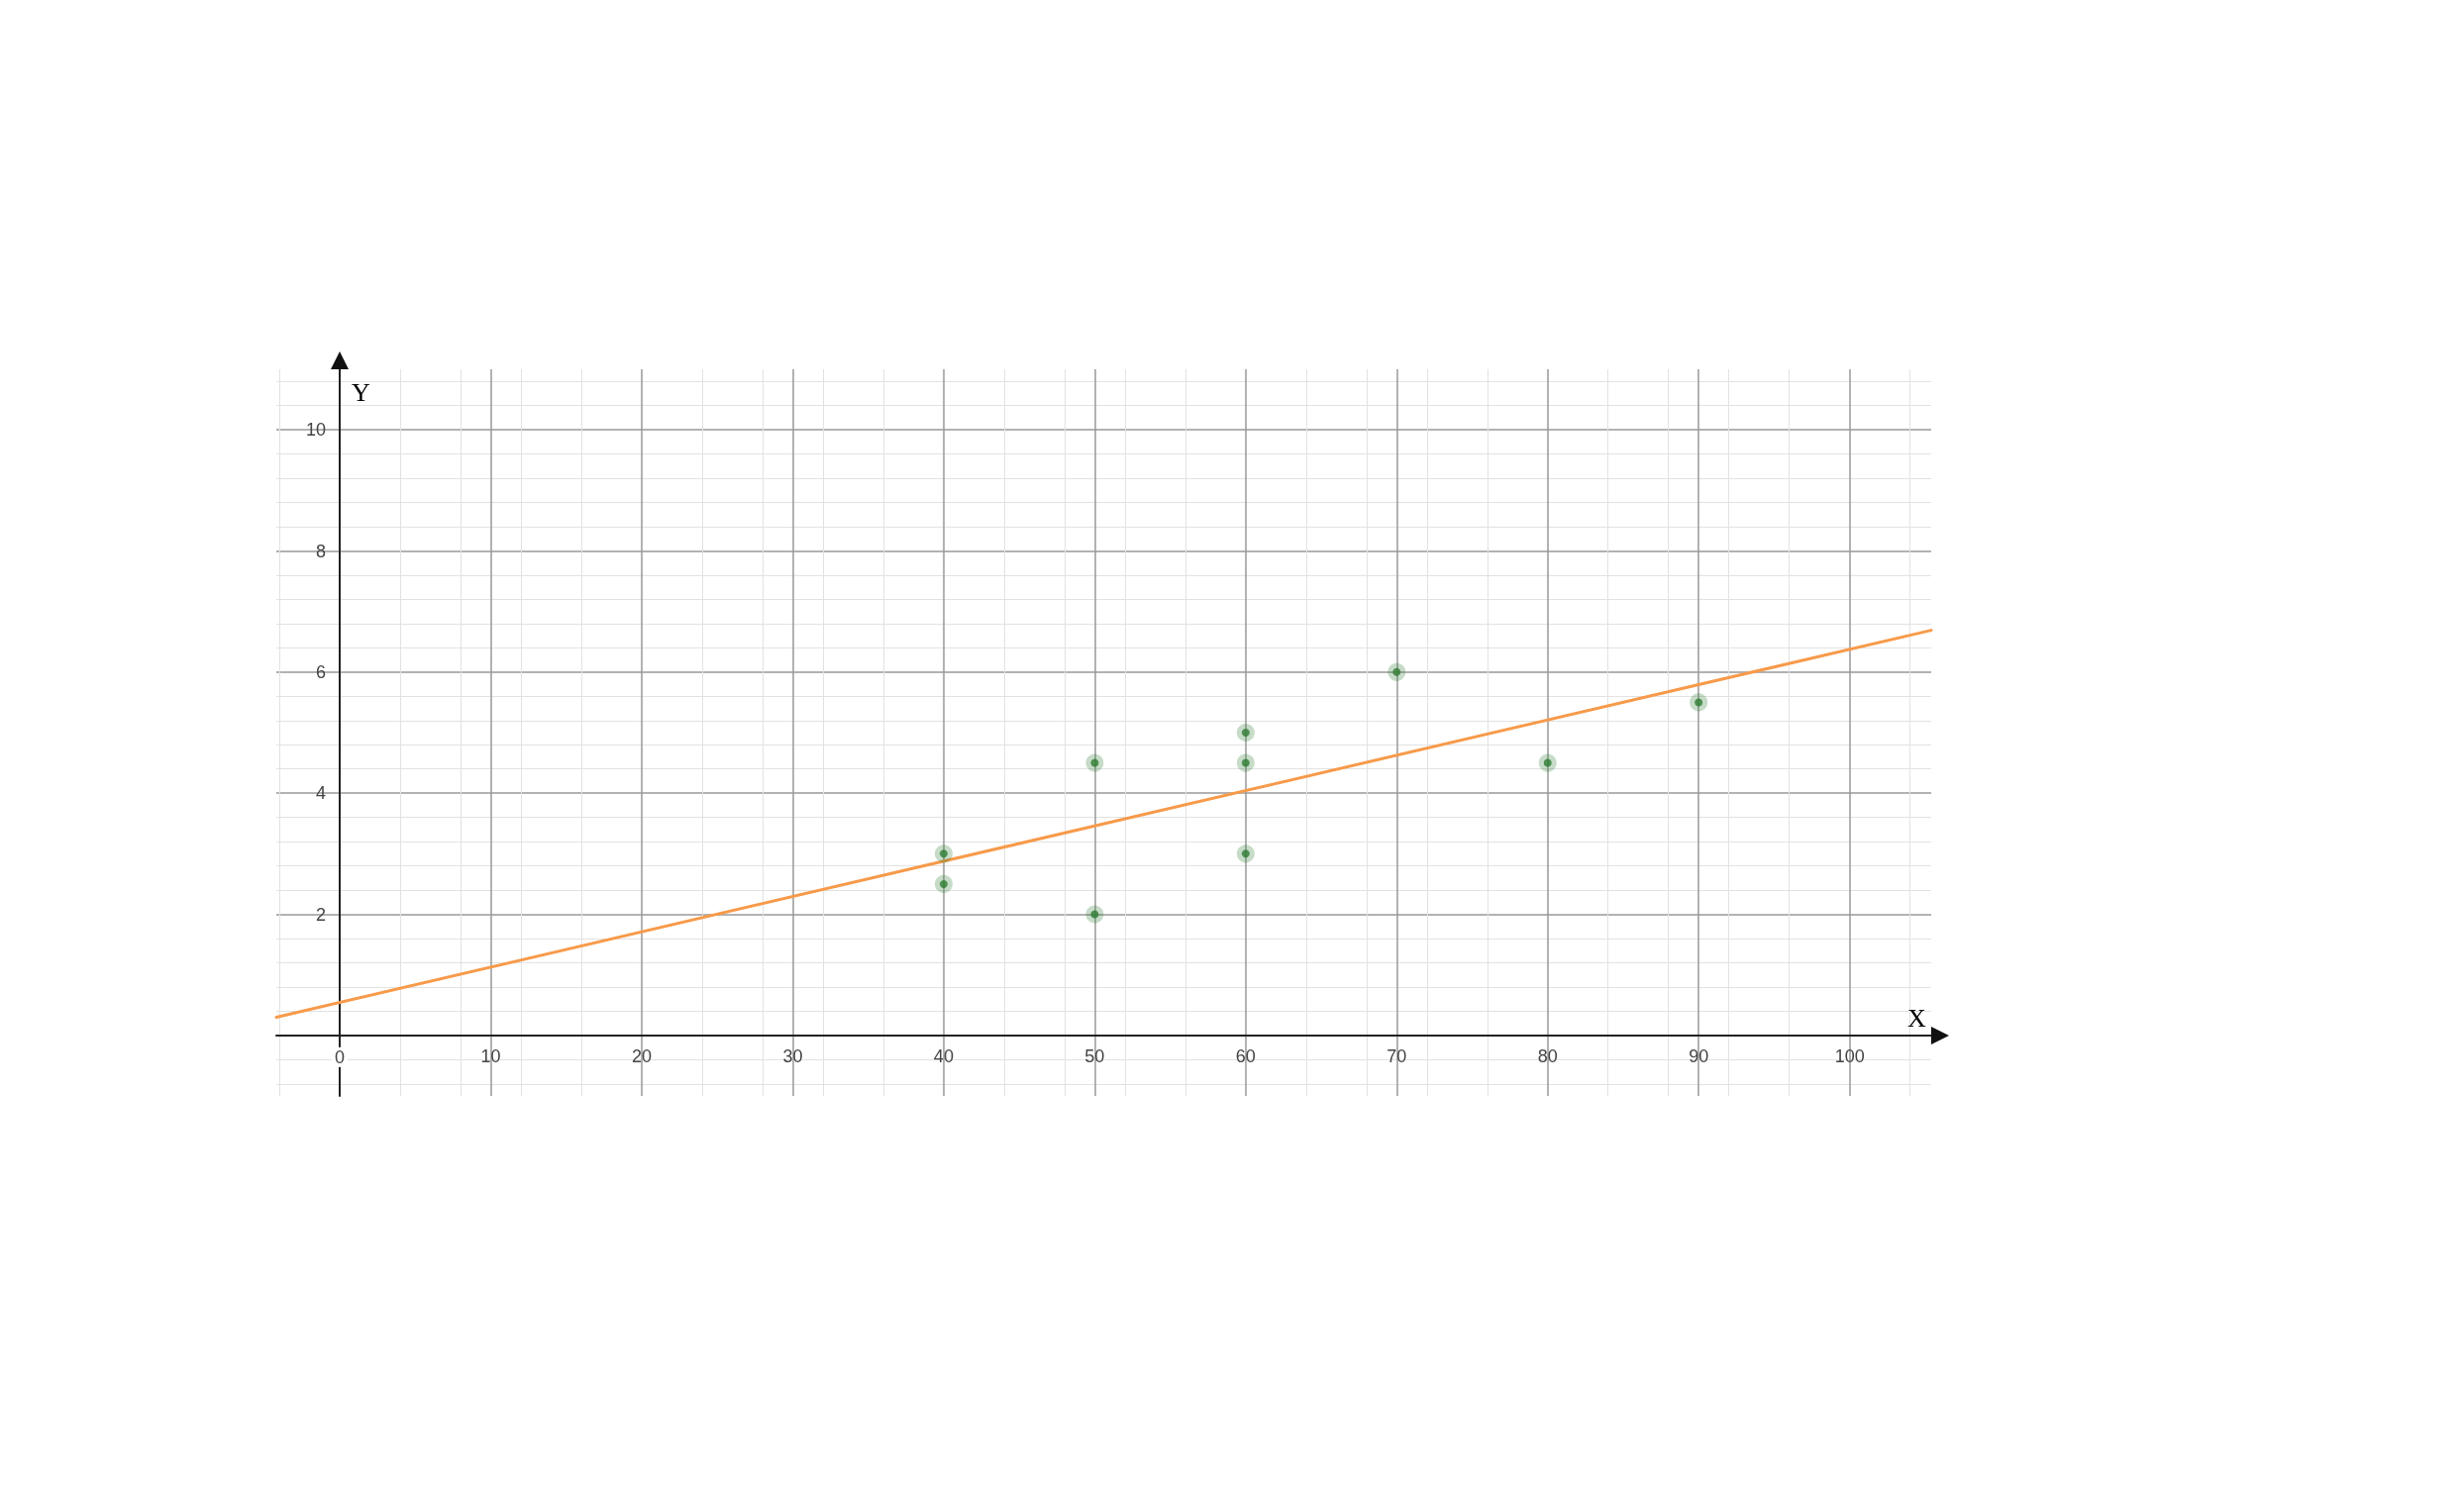 This screenshot has height=1489, width=2464. What do you see at coordinates (322, 914) in the screenshot?
I see `y-tick-label: 2` at bounding box center [322, 914].